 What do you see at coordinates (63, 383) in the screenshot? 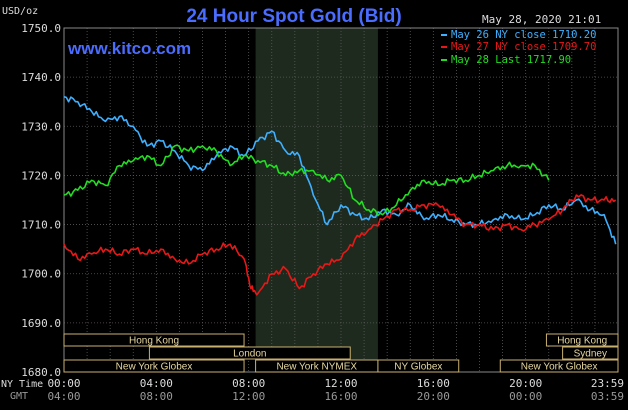
I see `x-tick-label-ny: 00:00` at bounding box center [63, 383].